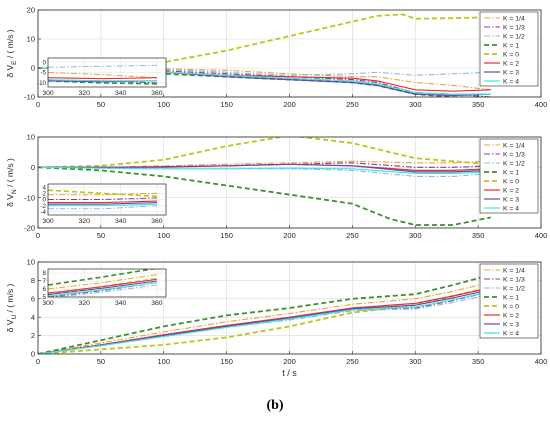 The image size is (550, 426). What do you see at coordinates (275, 405) in the screenshot?
I see `figure-caption: (b)` at bounding box center [275, 405].